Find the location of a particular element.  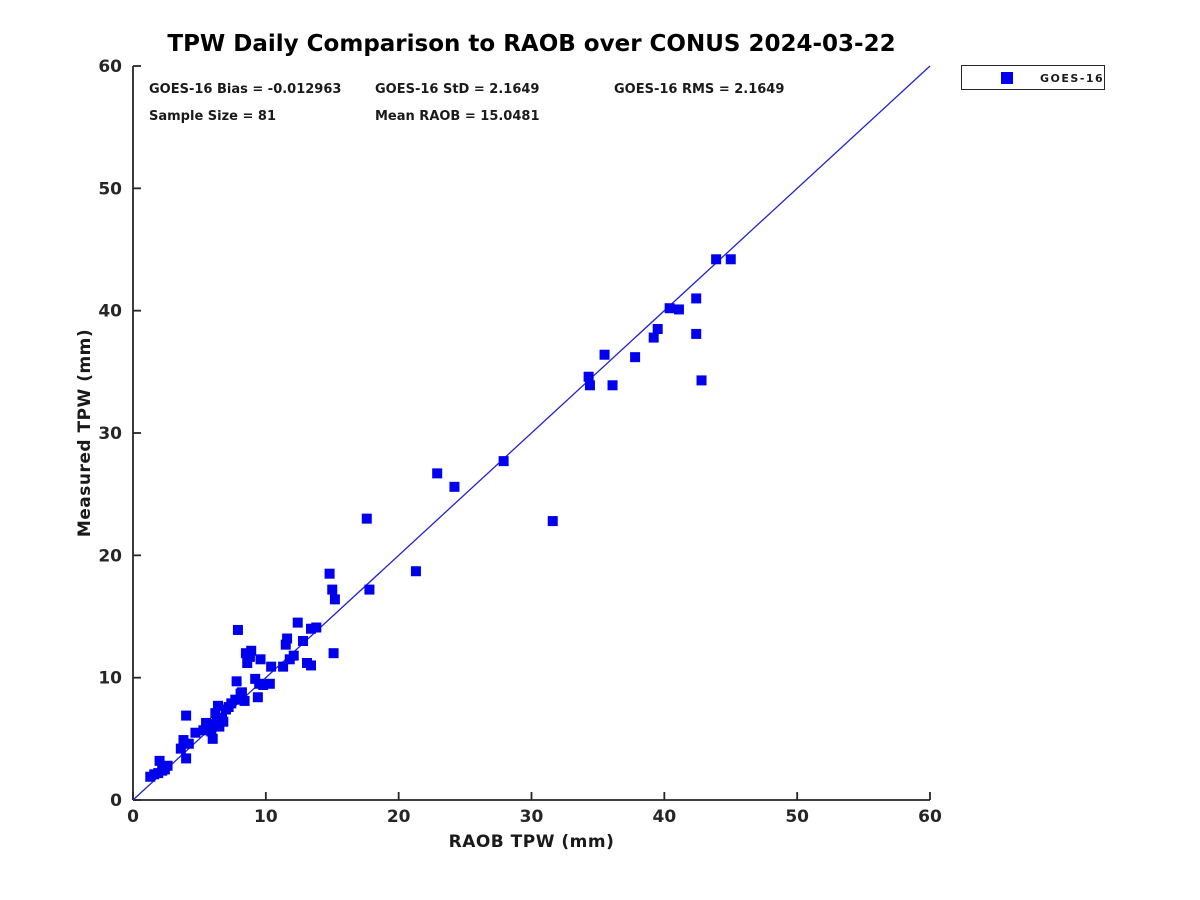

legend-label-goes16: GOES-16 is located at coordinates (1072, 78).